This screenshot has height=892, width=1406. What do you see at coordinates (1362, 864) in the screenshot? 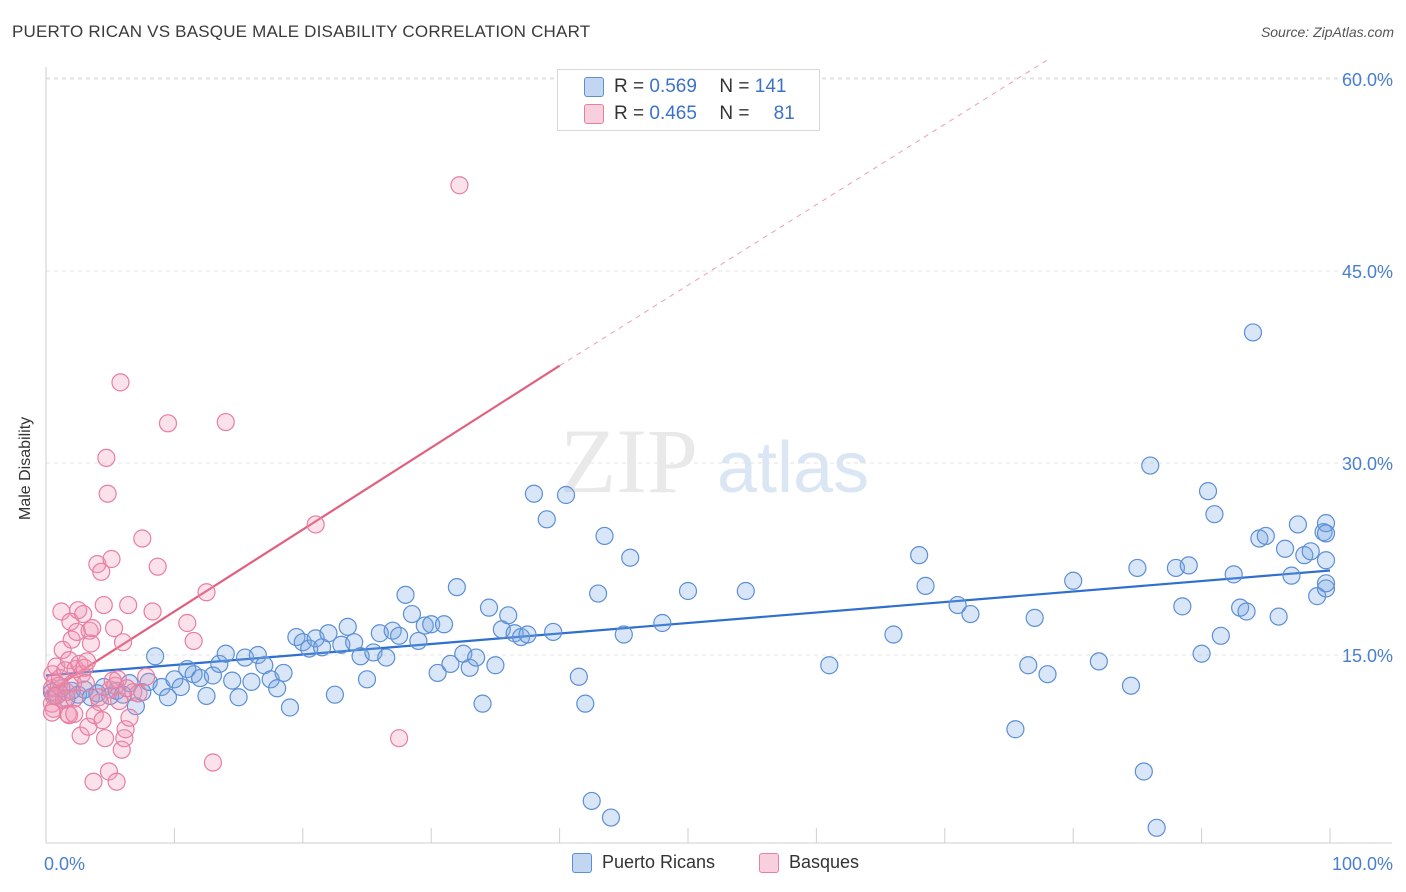
I see `x-tick-label: 100.0%` at bounding box center [1362, 864].